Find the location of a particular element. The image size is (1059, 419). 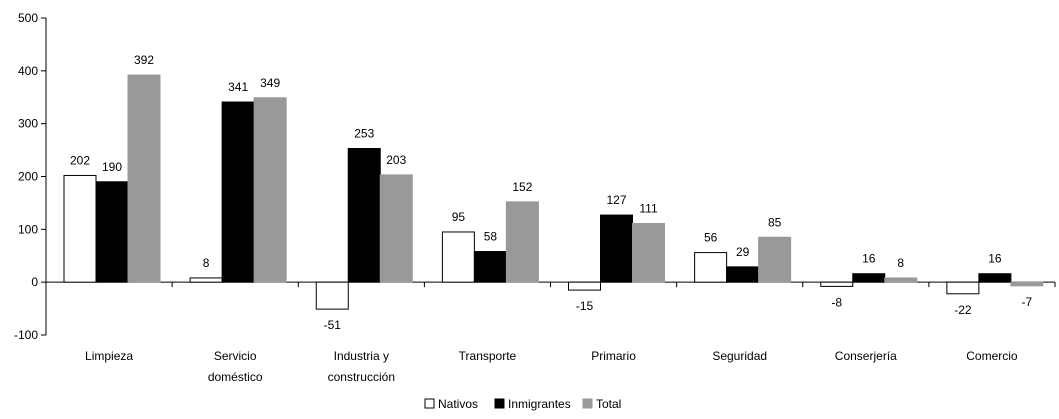

data-label: 111 is located at coordinates (648, 209).